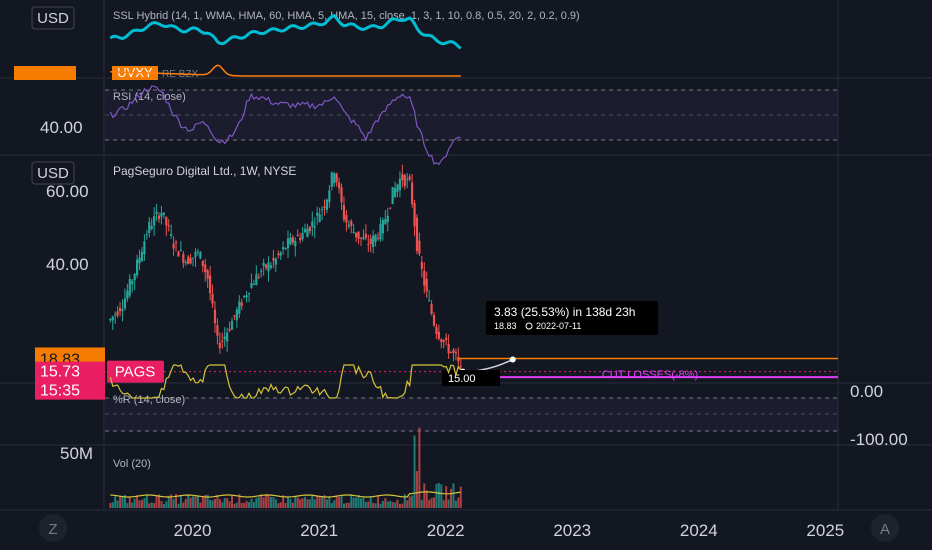 The height and width of the screenshot is (550, 932). What do you see at coordinates (513, 359) in the screenshot?
I see `measure-end-point` at bounding box center [513, 359].